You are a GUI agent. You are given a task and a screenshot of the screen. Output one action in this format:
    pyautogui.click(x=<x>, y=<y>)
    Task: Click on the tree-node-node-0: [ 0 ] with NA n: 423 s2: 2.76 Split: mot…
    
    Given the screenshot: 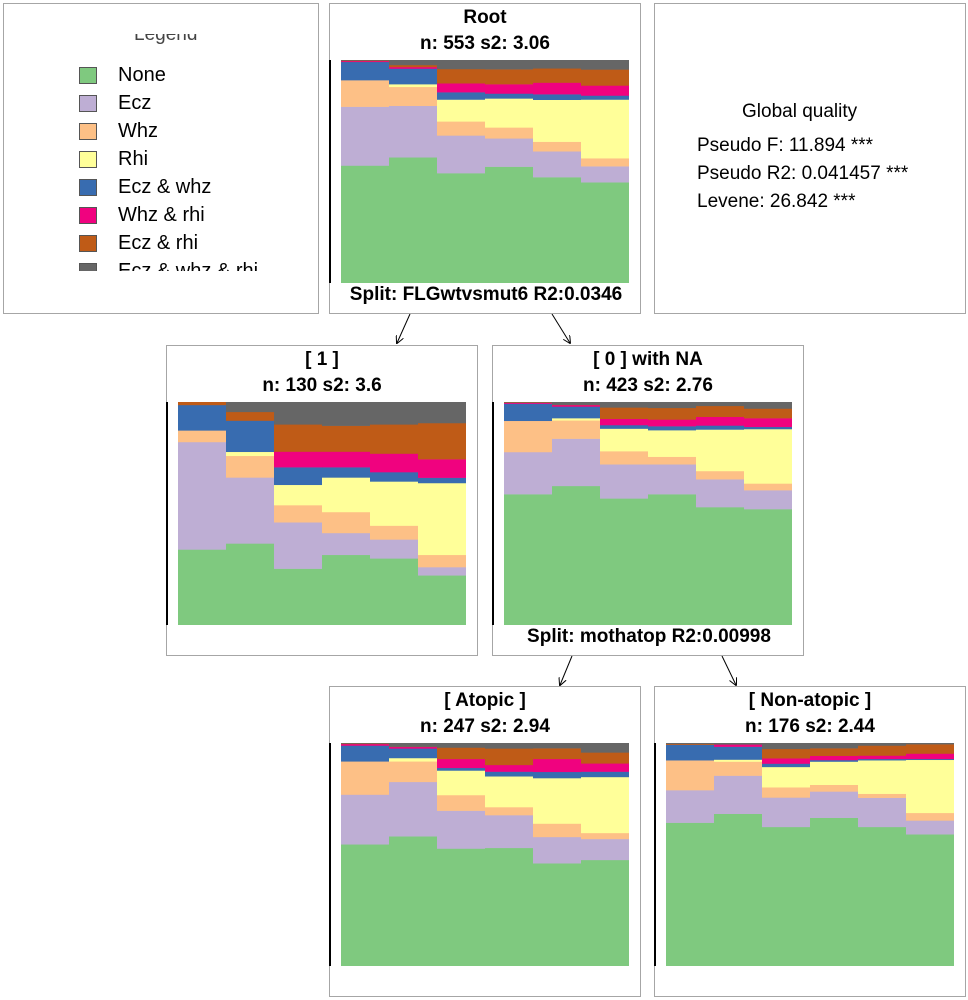 What is the action you would take?
    pyautogui.click(x=648, y=500)
    